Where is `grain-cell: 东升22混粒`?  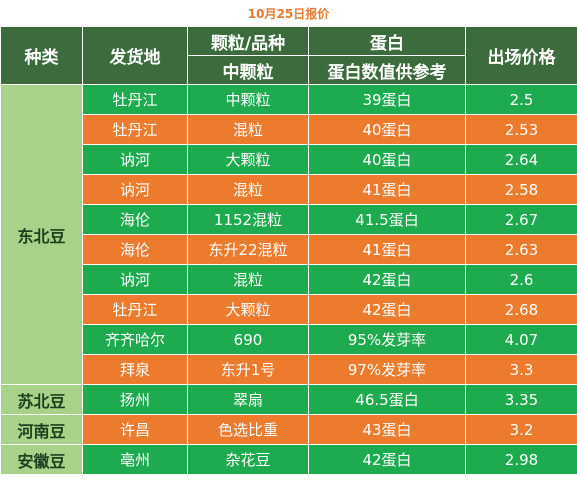
grain-cell: 东升22混粒 is located at coordinates (248, 249).